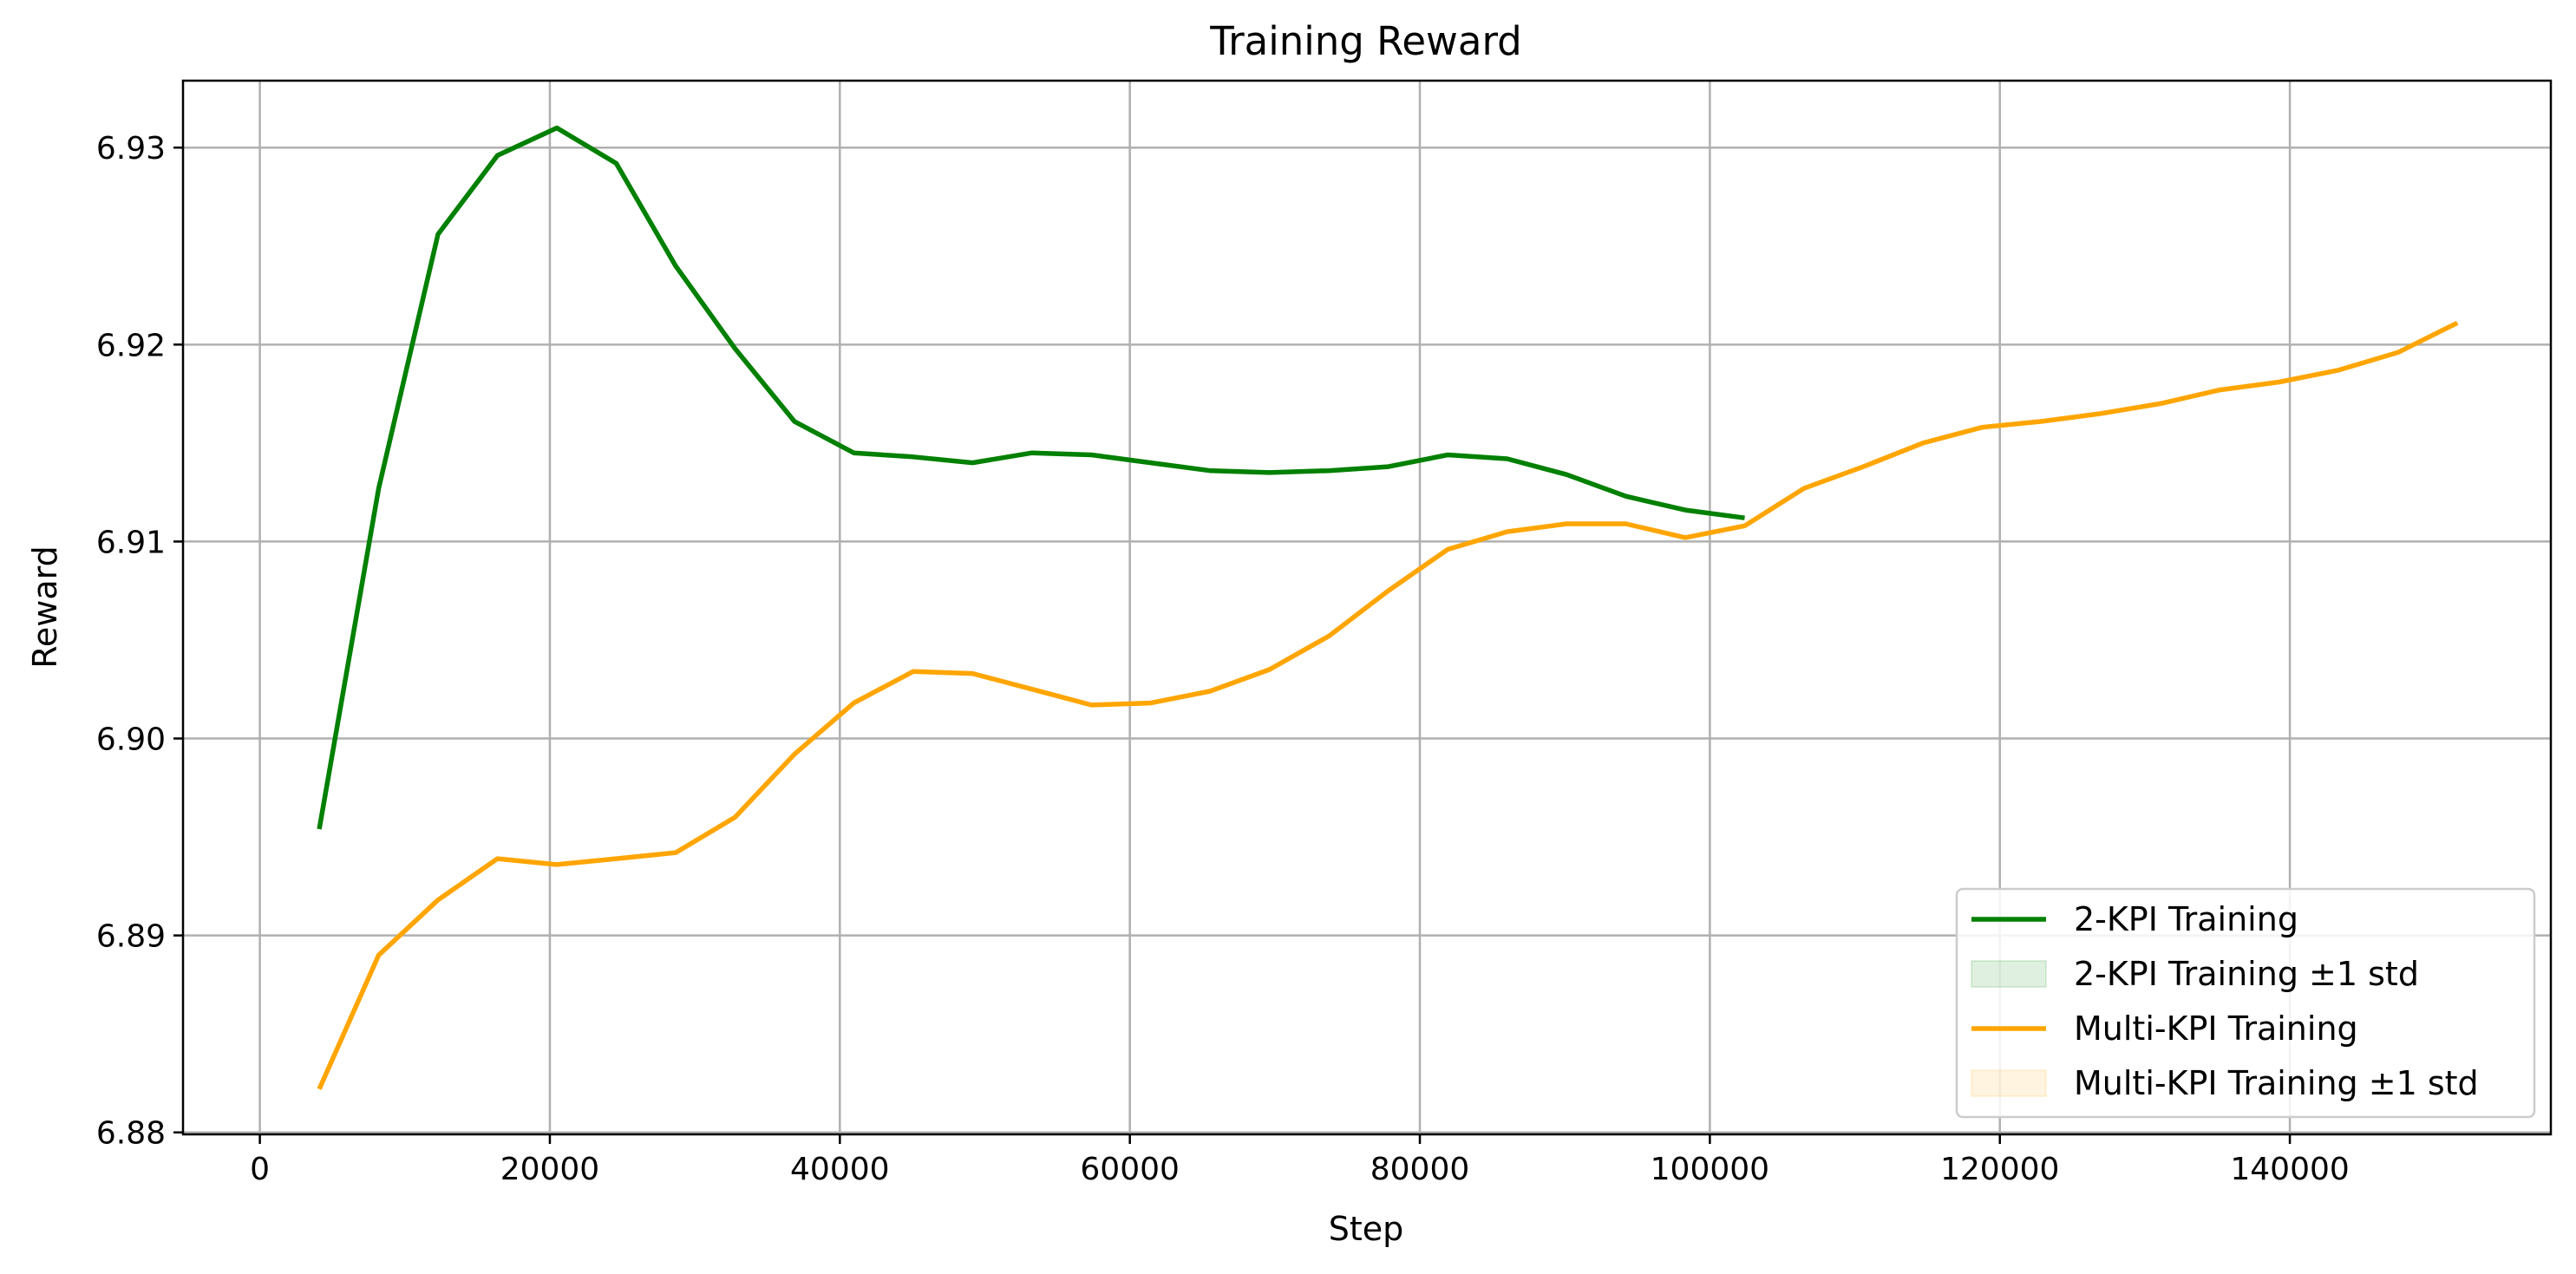  I want to click on y-tick-label: 6.91, so click(131, 542).